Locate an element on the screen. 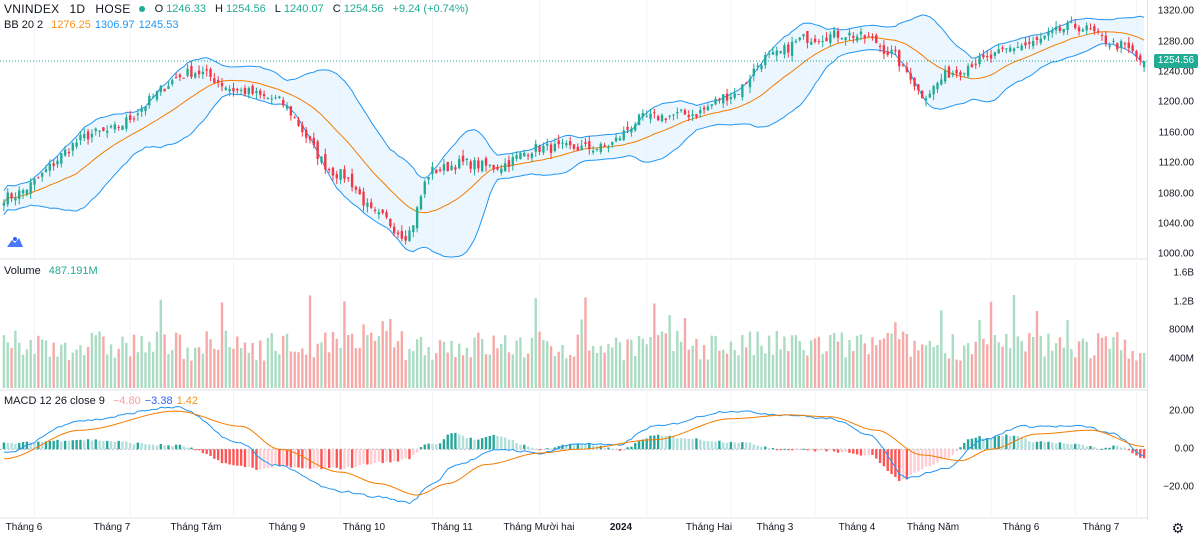  time-tick: Tháng 11 is located at coordinates (452, 527).